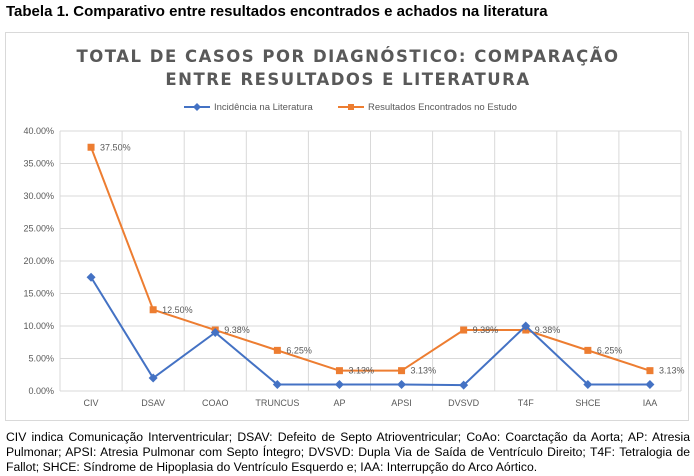 The width and height of the screenshot is (694, 476). I want to click on legend-label-1: Resultados Encontrados no Estudo, so click(442, 107).